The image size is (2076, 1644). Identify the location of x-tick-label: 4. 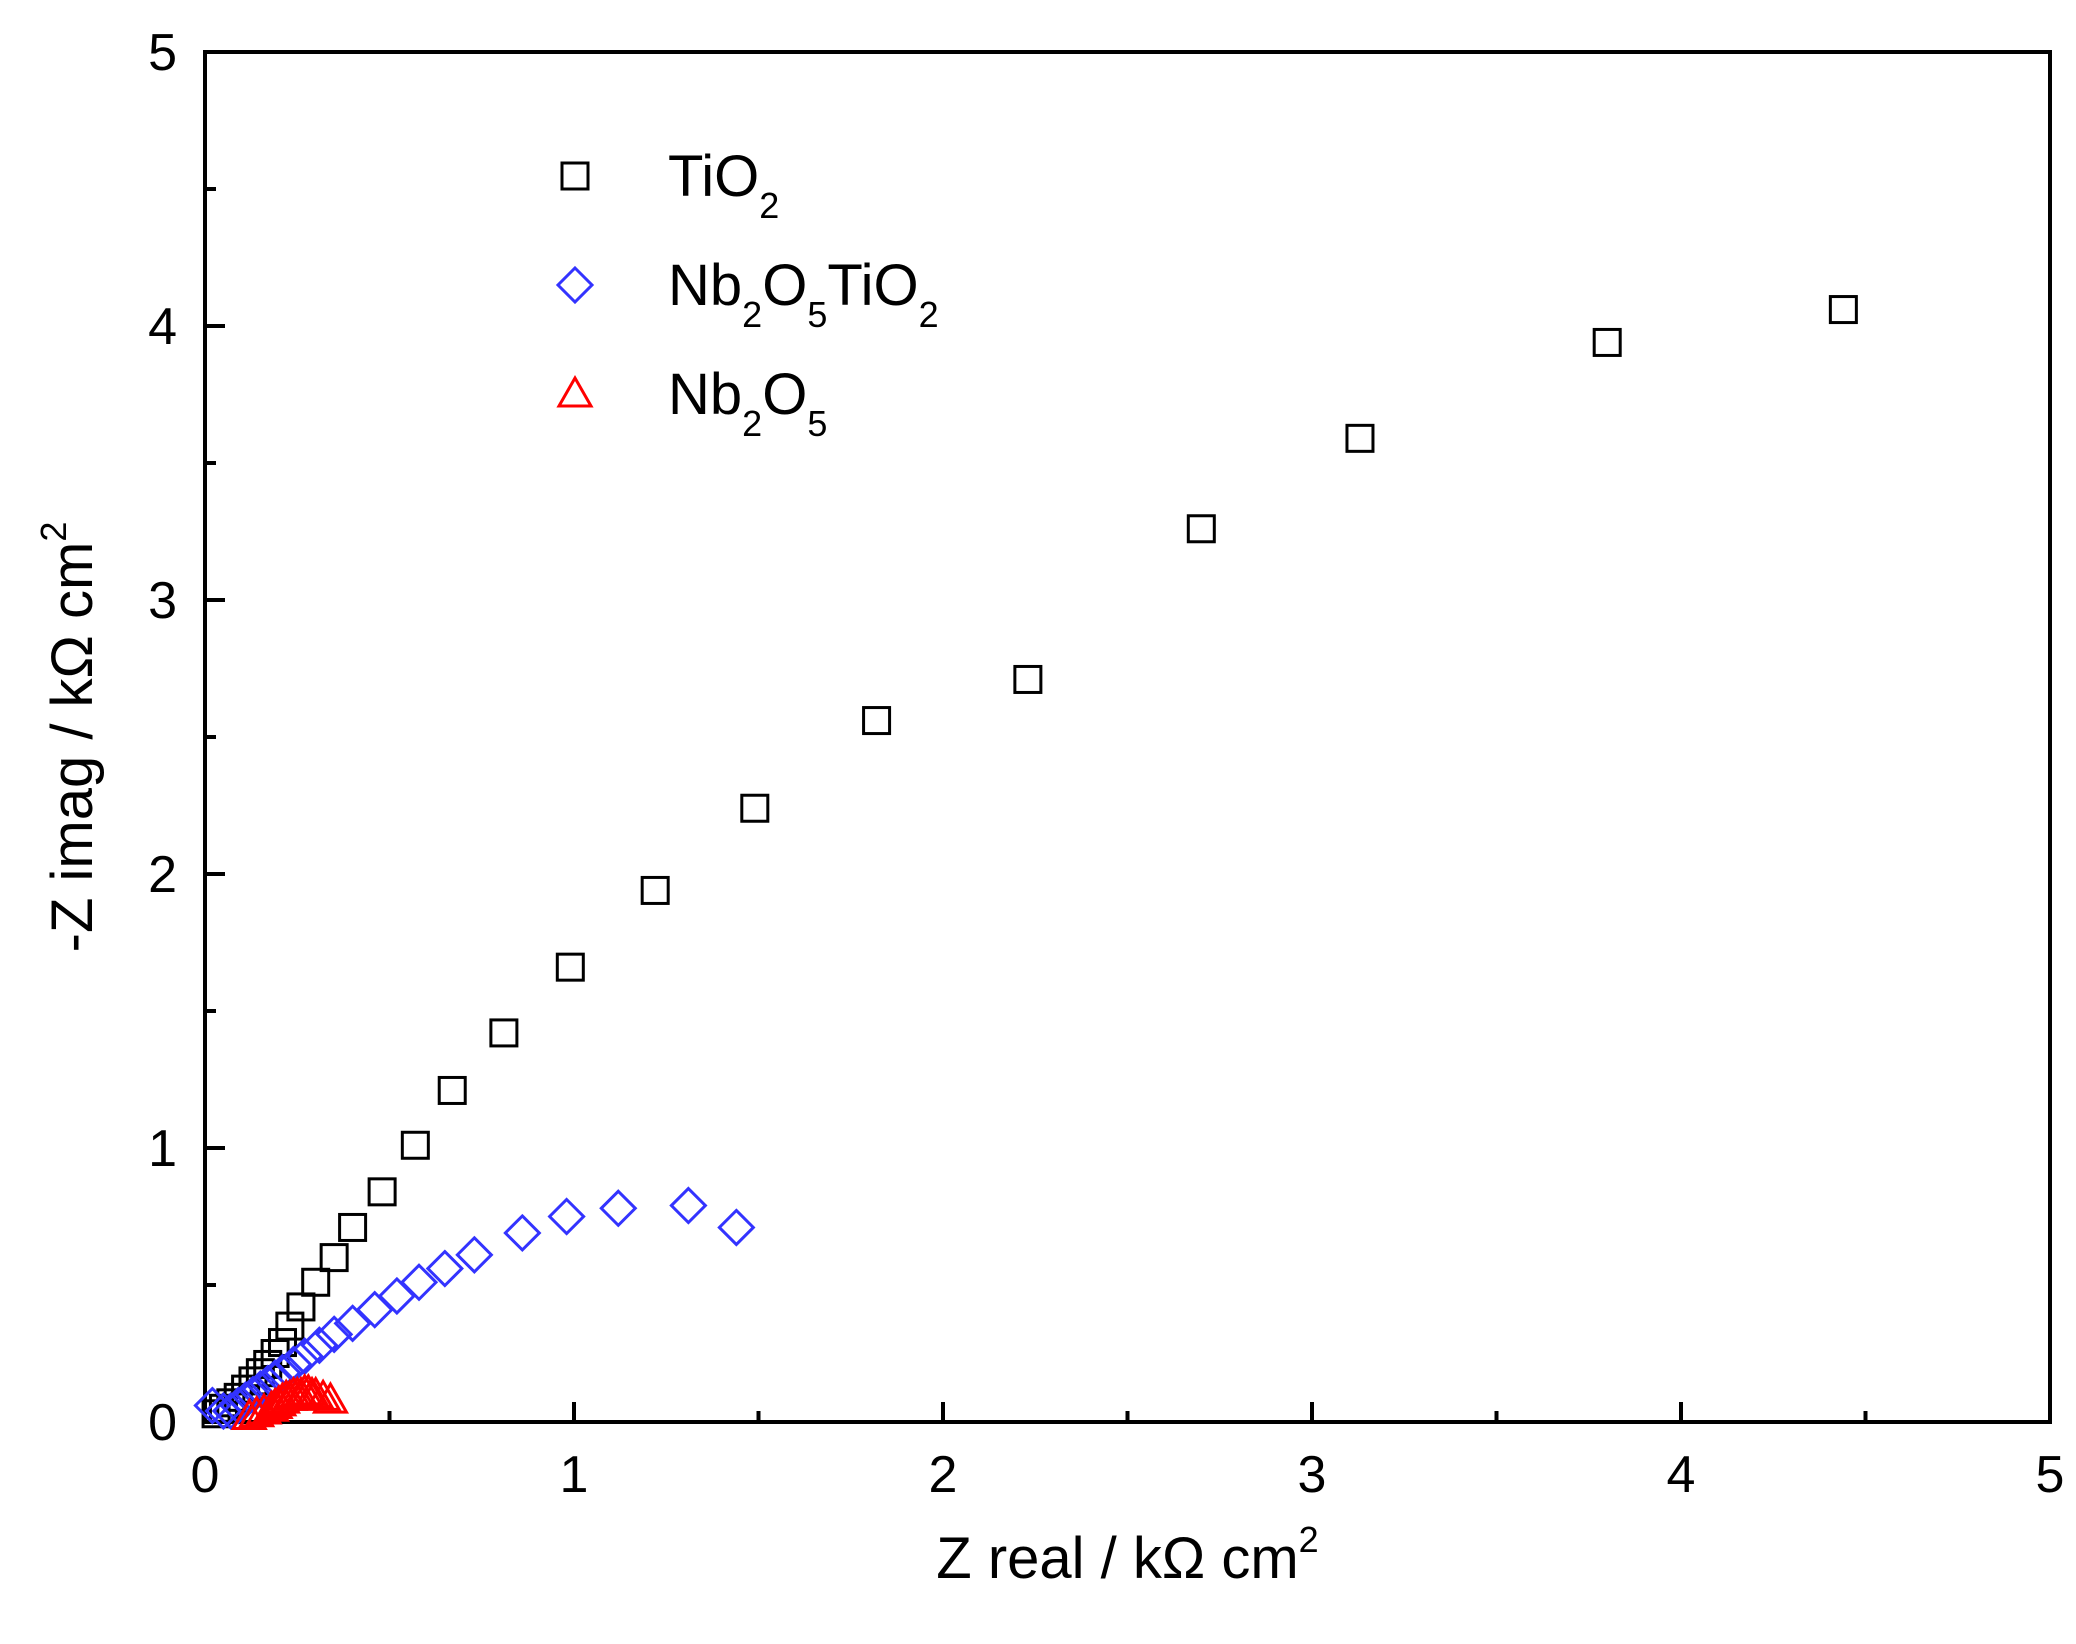
(1681, 1475).